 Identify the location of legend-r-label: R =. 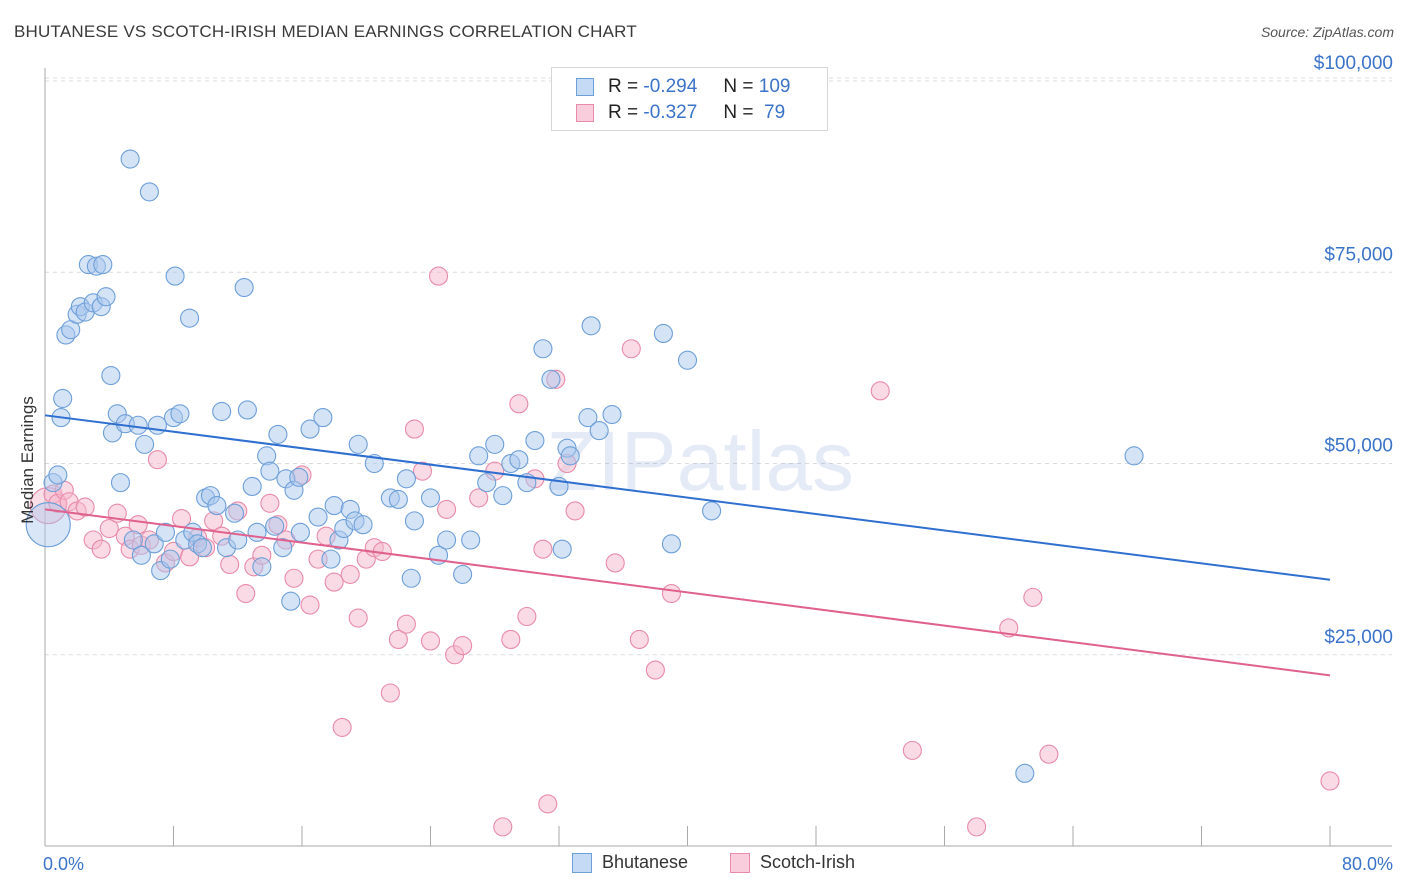
(623, 112).